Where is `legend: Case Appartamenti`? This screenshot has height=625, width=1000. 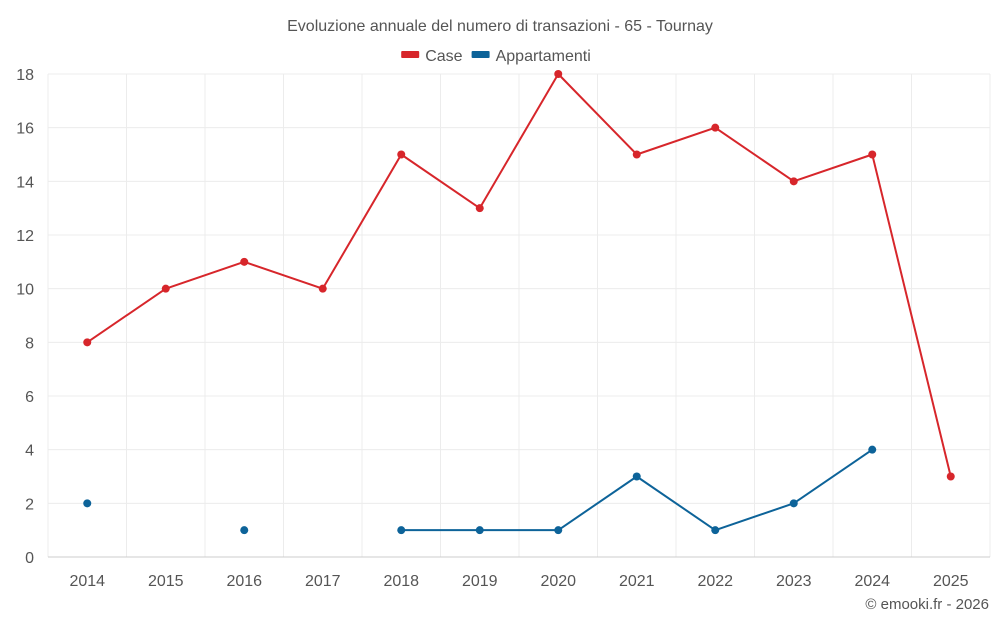
legend: Case Appartamenti is located at coordinates (496, 56).